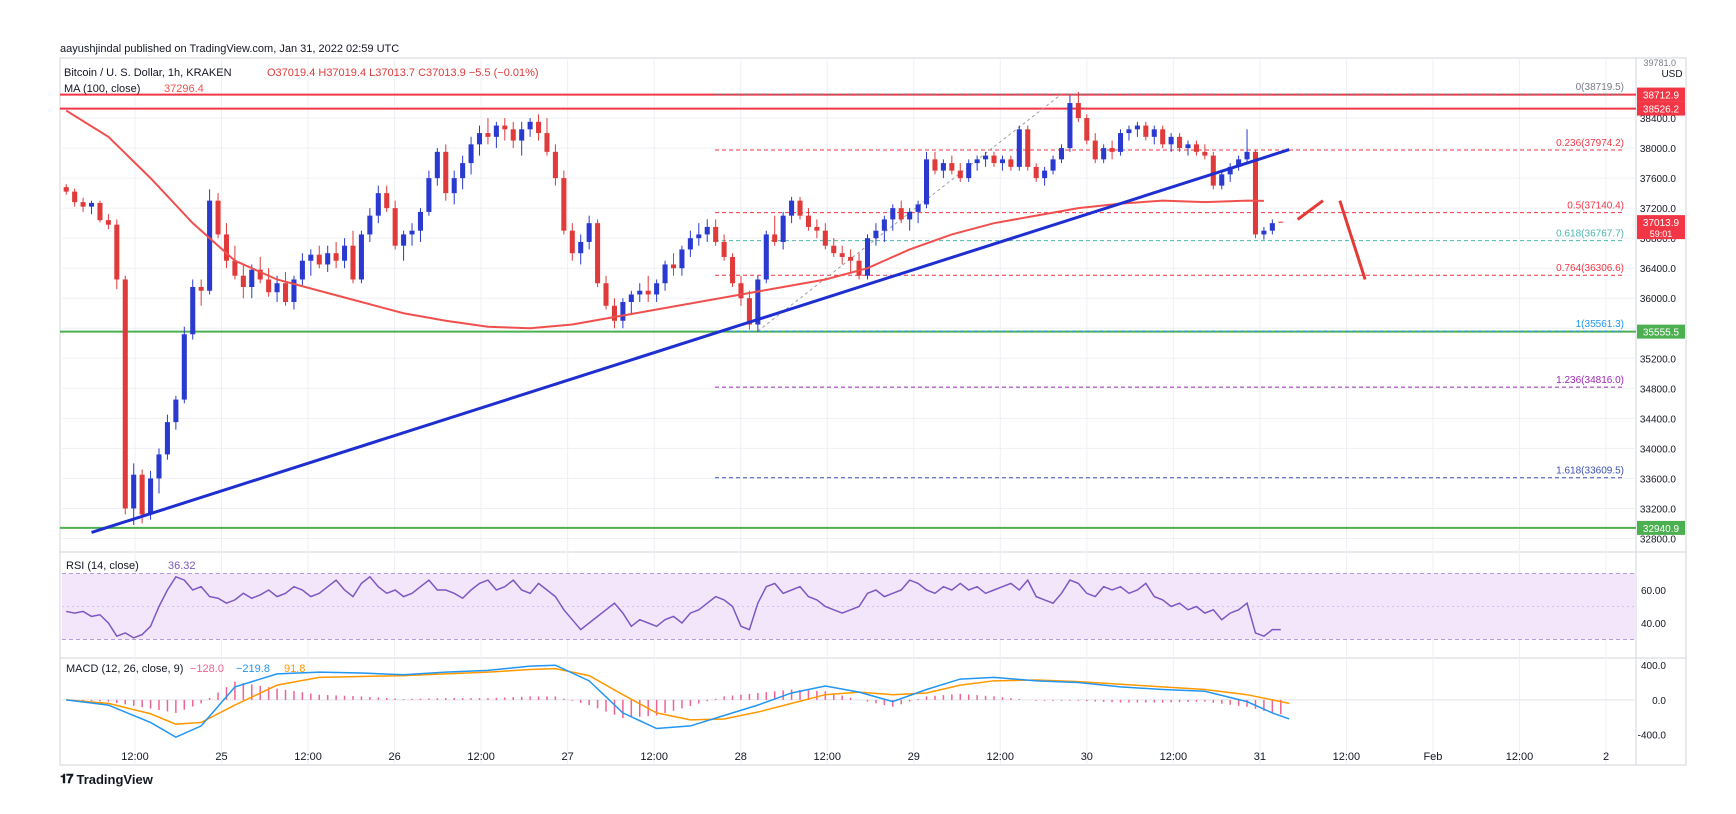  What do you see at coordinates (253, 669) in the screenshot?
I see `macd-value: −219.8` at bounding box center [253, 669].